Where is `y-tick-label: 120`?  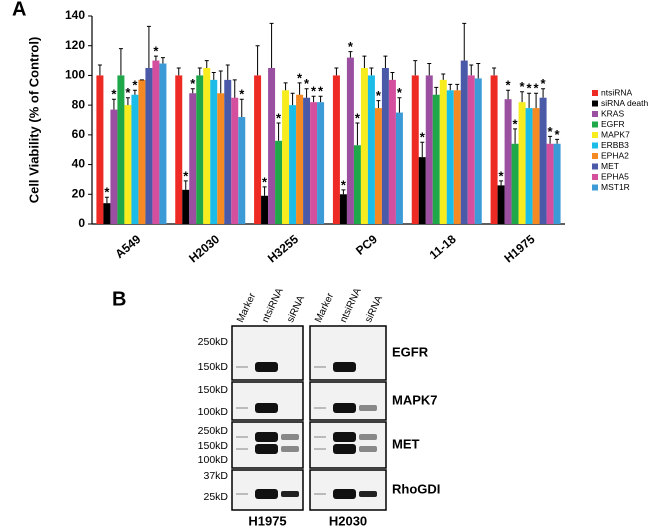
y-tick-label: 120 is located at coordinates (75, 45).